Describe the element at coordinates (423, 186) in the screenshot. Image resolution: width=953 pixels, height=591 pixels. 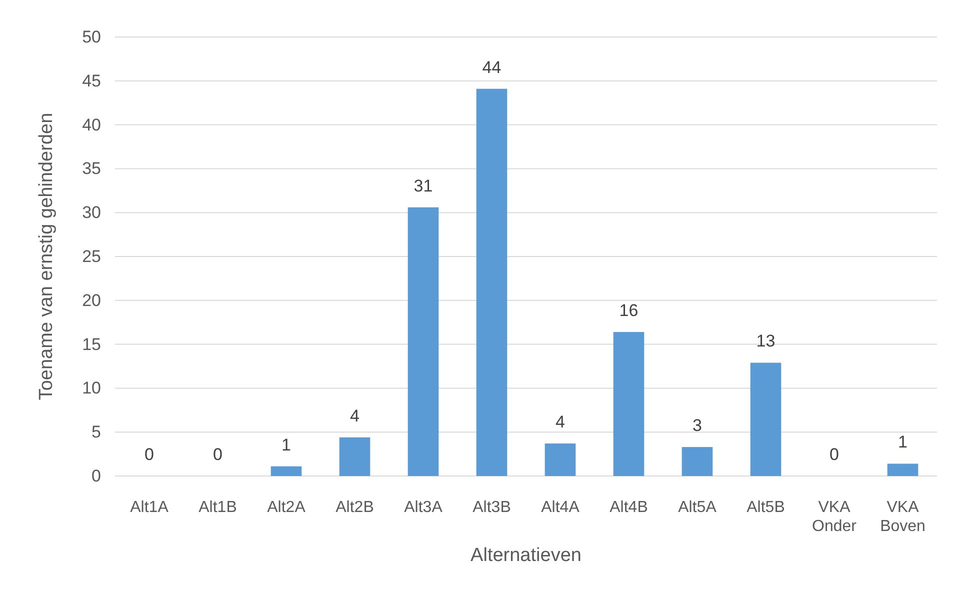
I see `data-label: 31` at that location.